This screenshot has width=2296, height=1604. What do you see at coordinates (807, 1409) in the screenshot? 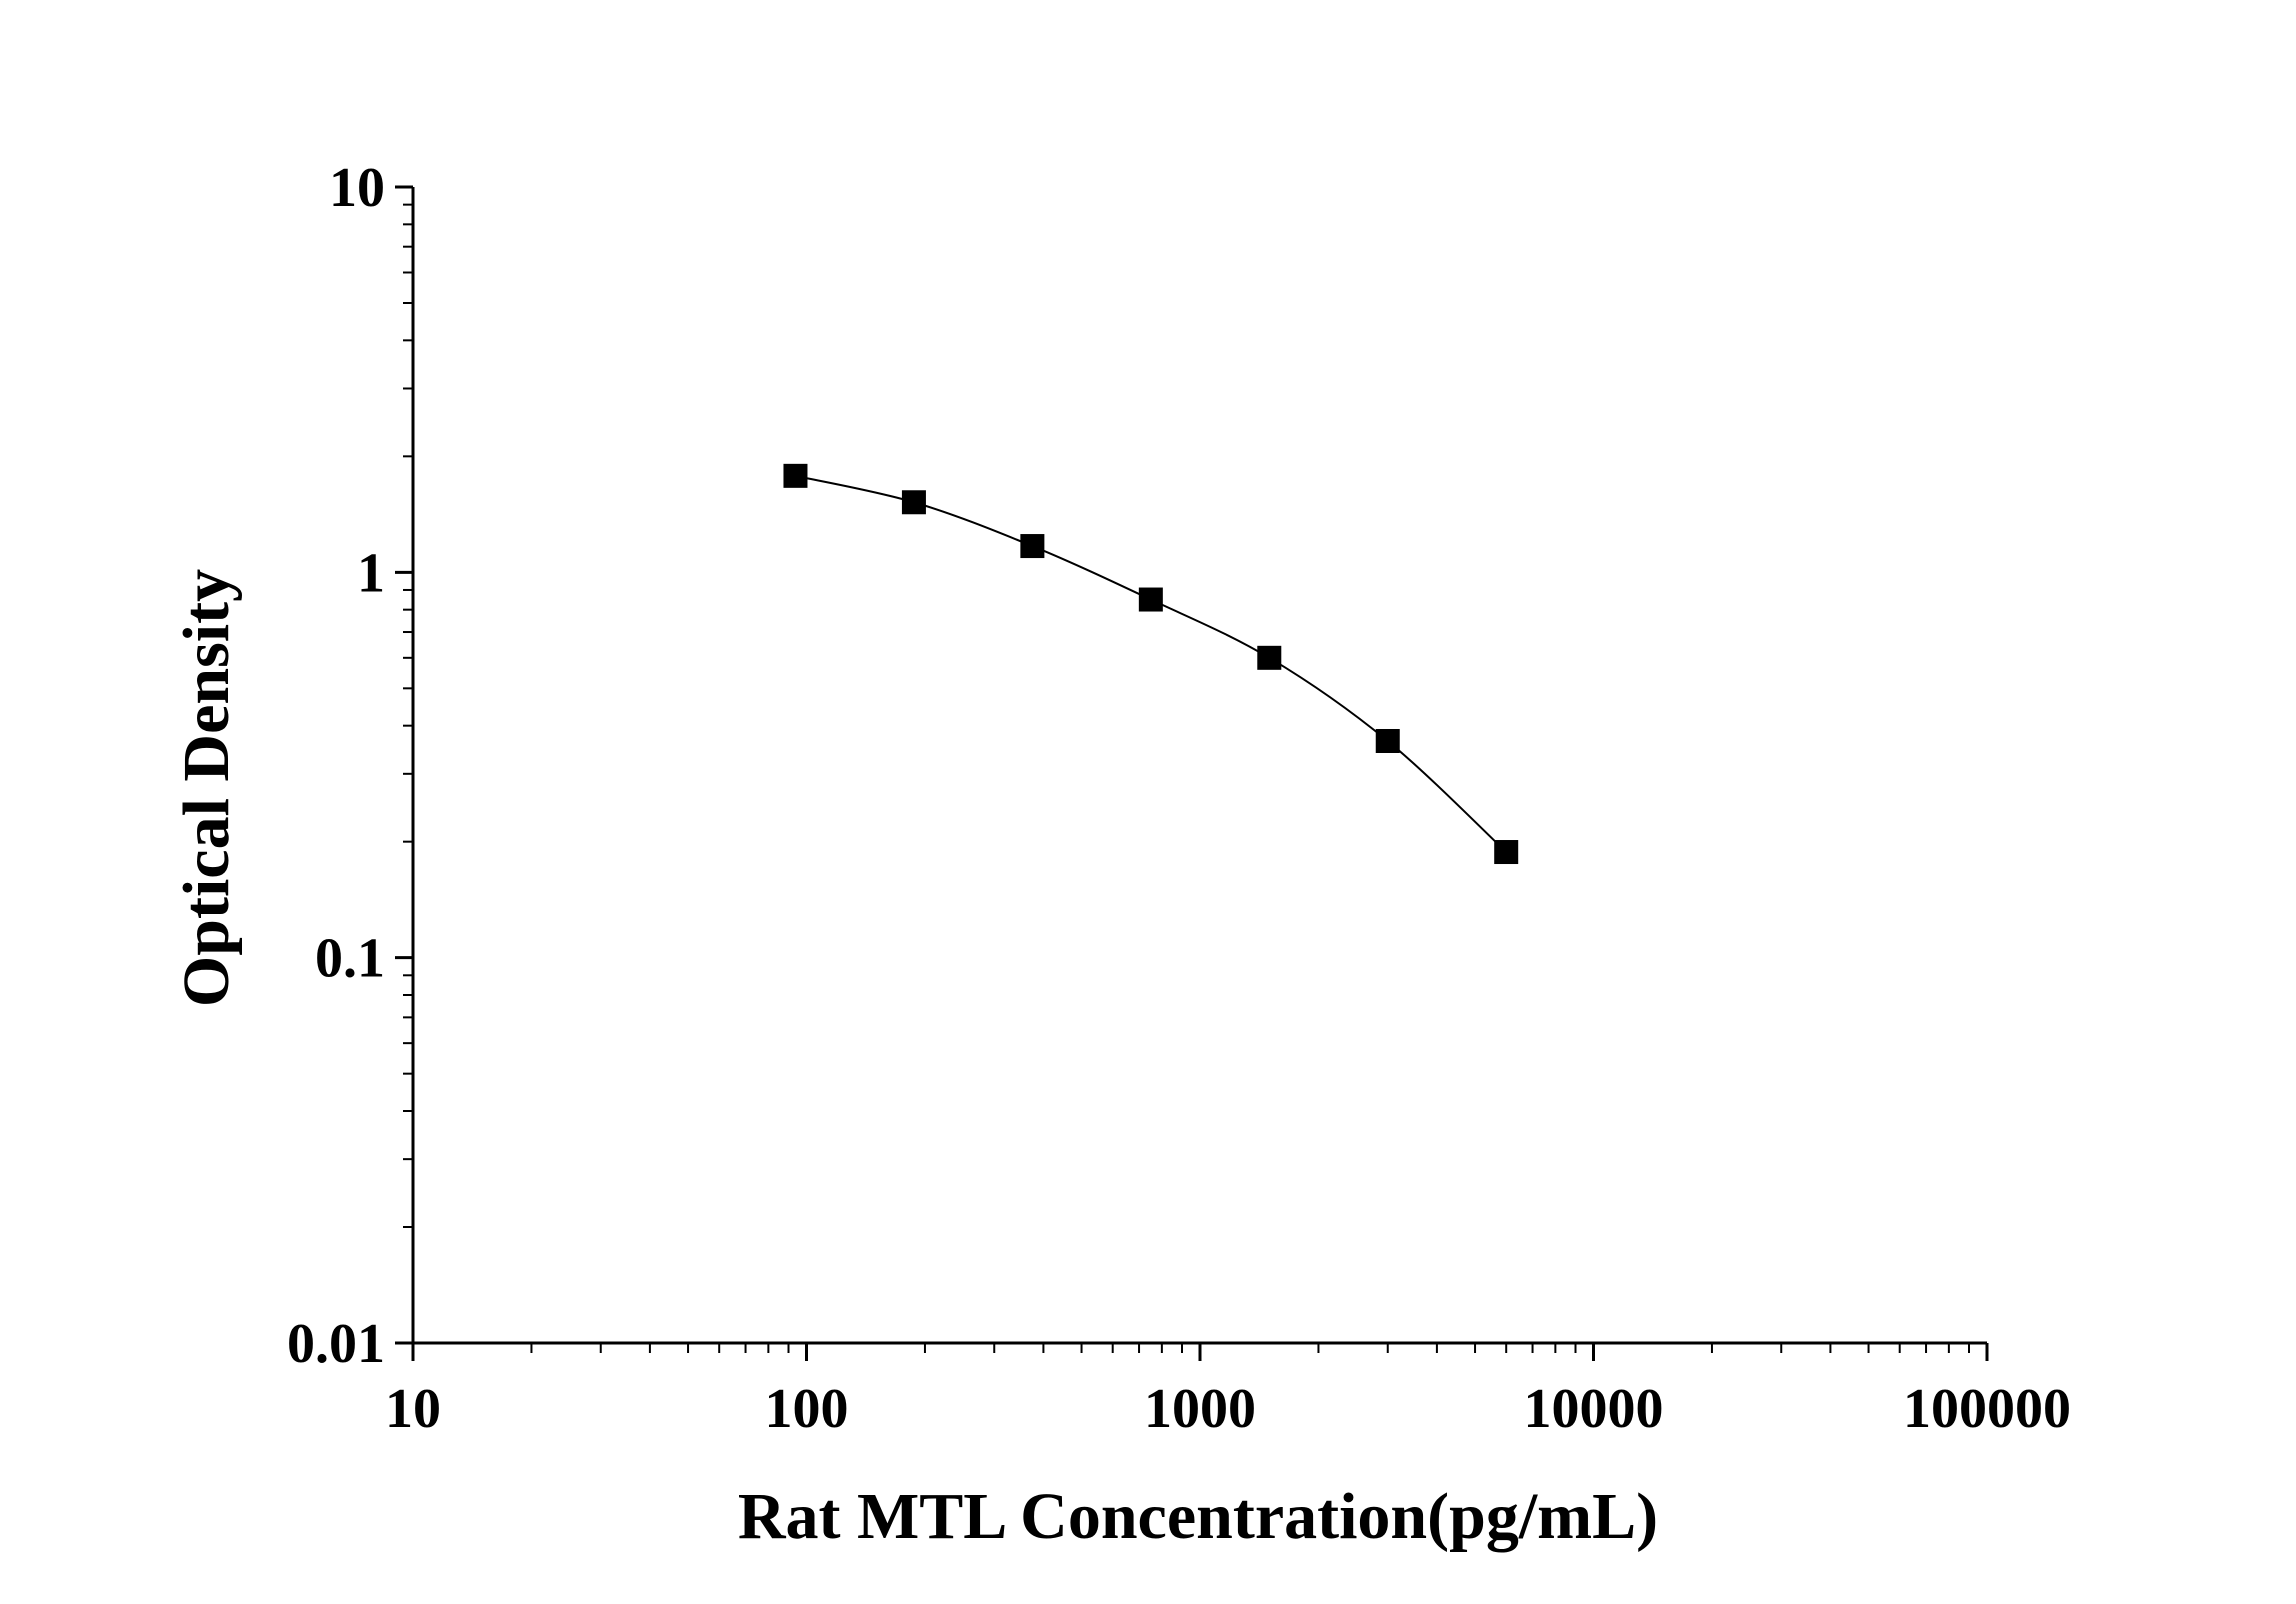
I see `x-tick-label: 100` at bounding box center [807, 1409].